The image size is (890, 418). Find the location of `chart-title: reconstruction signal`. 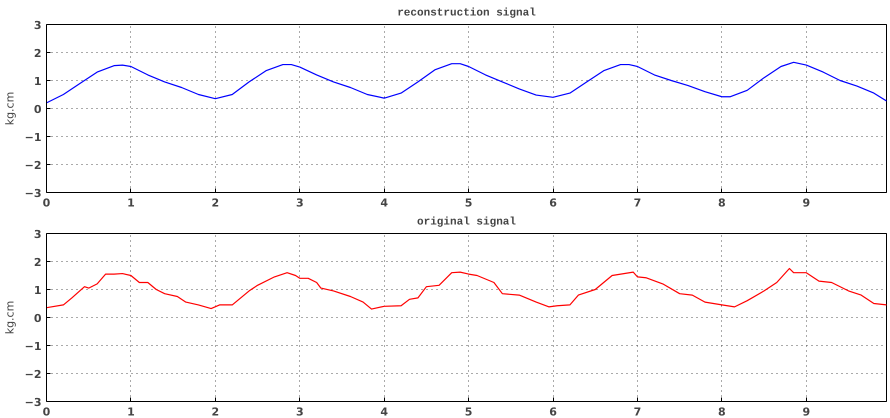

chart-title: reconstruction signal is located at coordinates (466, 14).